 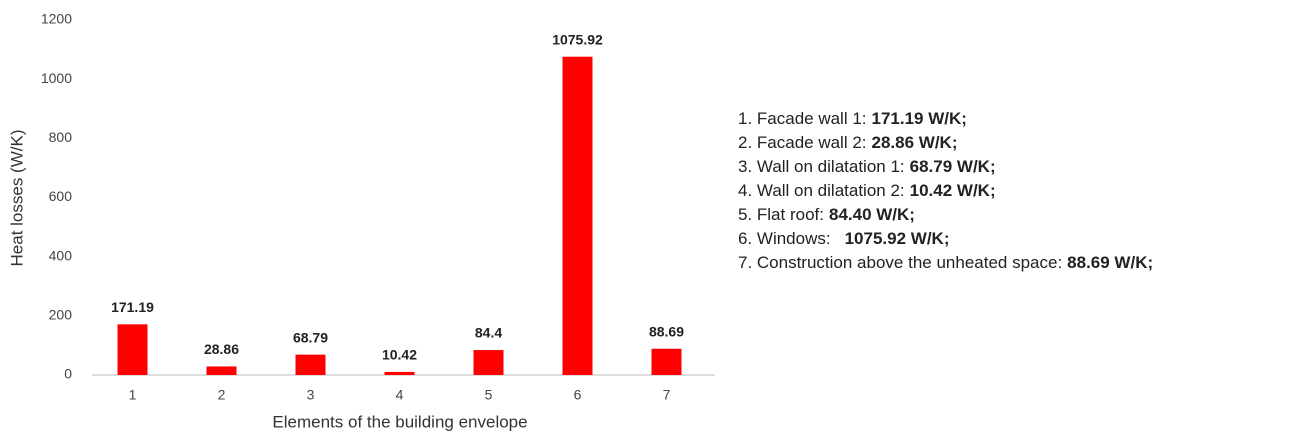 I want to click on note-text: 1. Facade wall 1:, so click(x=802, y=118).